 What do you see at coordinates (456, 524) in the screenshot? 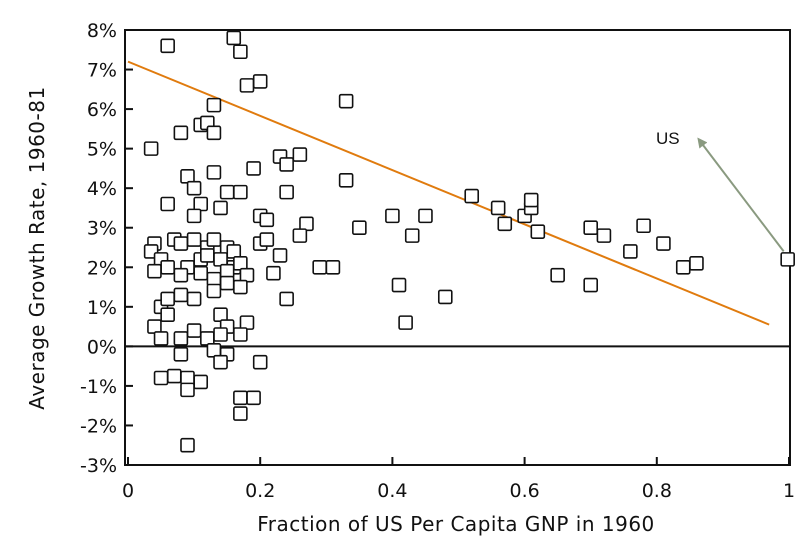
I see `x-axis-title: Fraction of US Per Capita GNP in 1960` at bounding box center [456, 524].